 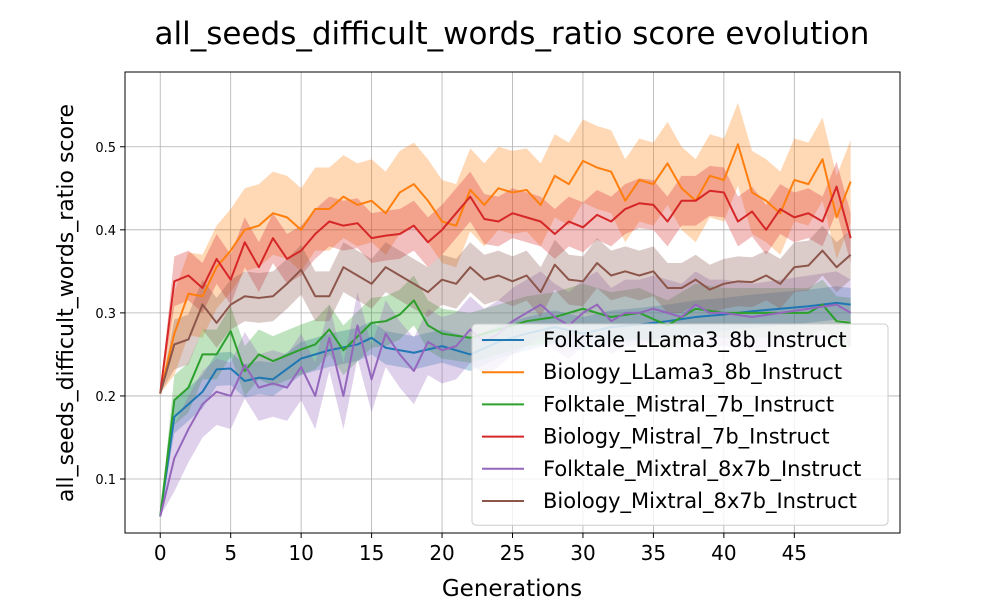 I want to click on x-tick-label: 5, so click(x=230, y=553).